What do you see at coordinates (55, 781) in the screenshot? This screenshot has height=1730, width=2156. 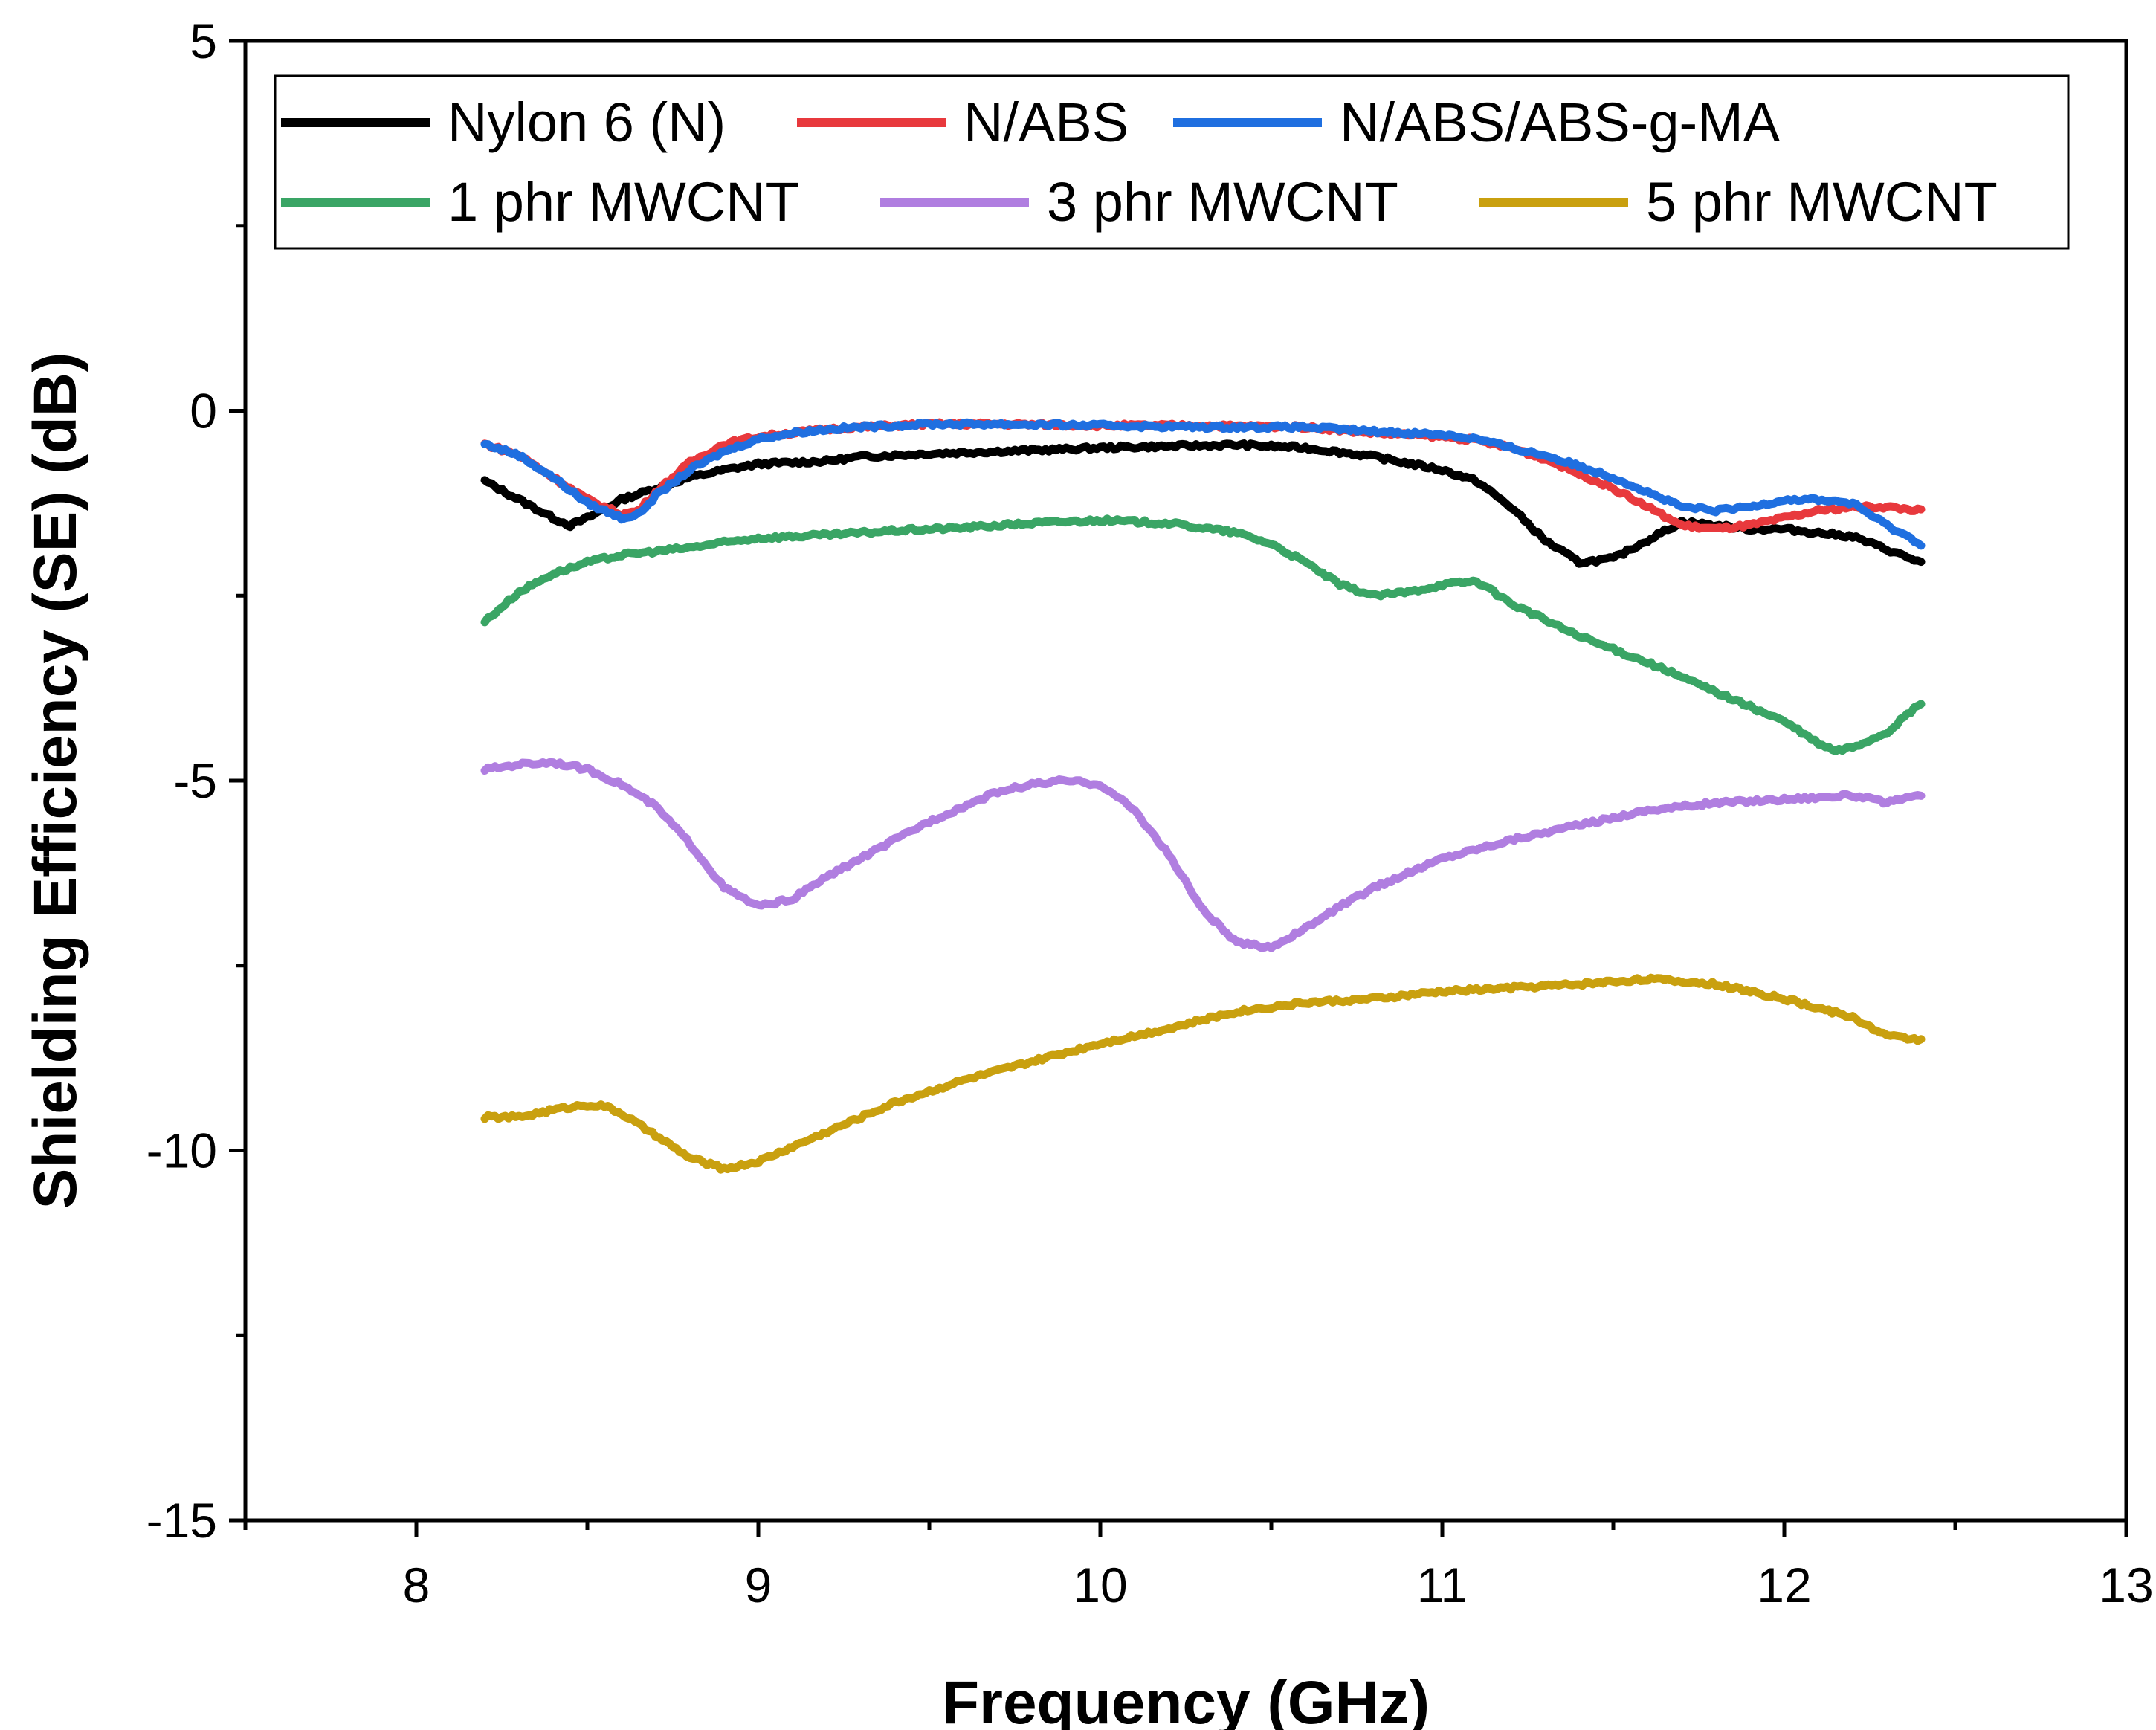 I see `y-axis-title: Shielding Efficiency (SE) (dB)` at bounding box center [55, 781].